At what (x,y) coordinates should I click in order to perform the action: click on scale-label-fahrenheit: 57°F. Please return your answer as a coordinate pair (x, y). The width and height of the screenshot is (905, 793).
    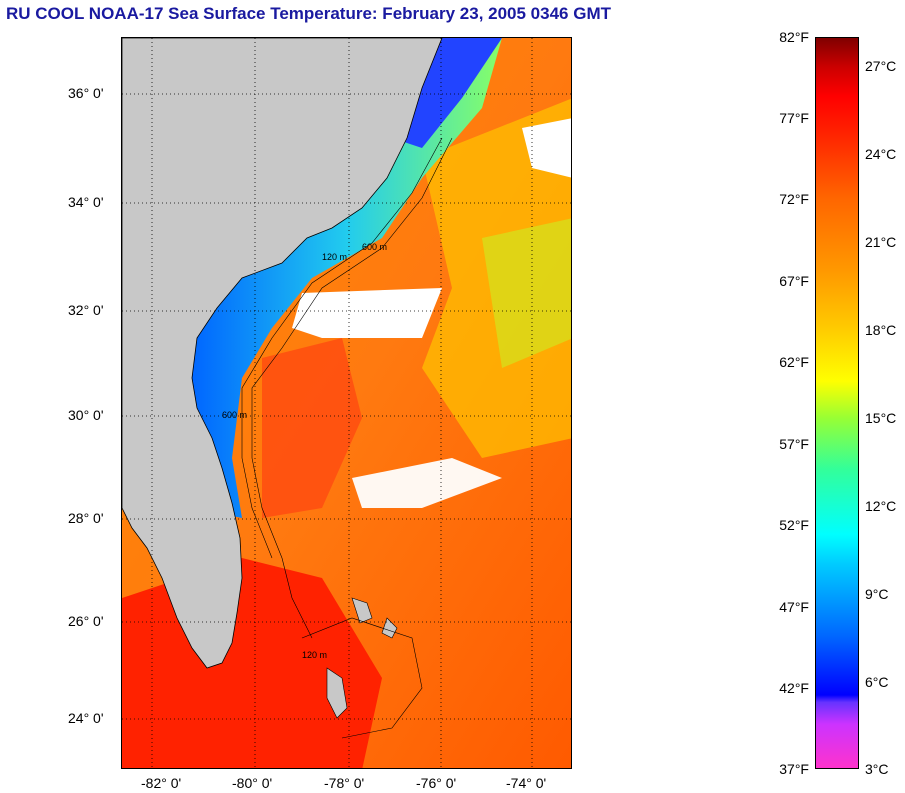
    Looking at the image, I should click on (794, 444).